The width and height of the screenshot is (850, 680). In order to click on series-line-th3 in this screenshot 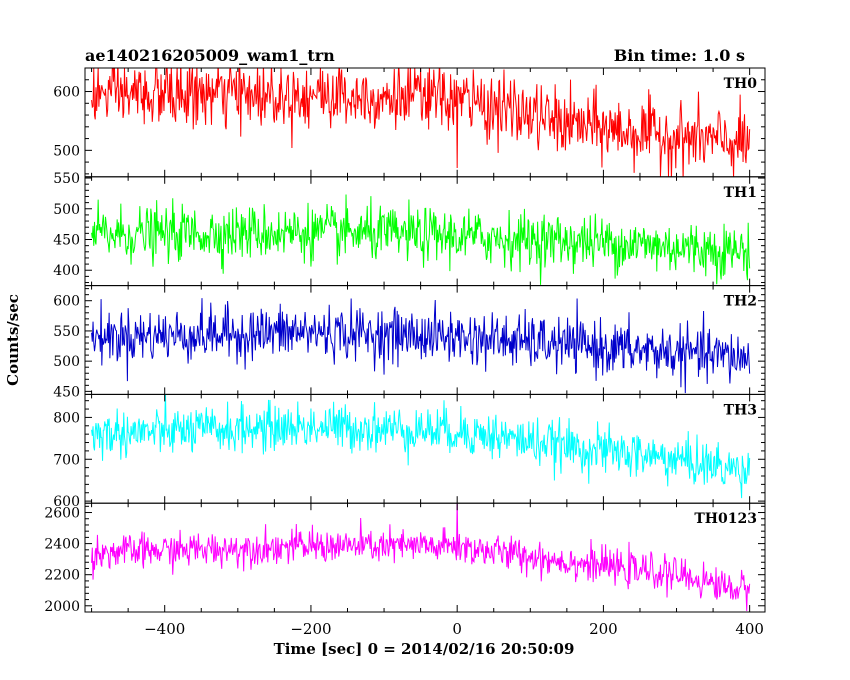, I will do `click(421, 446)`.